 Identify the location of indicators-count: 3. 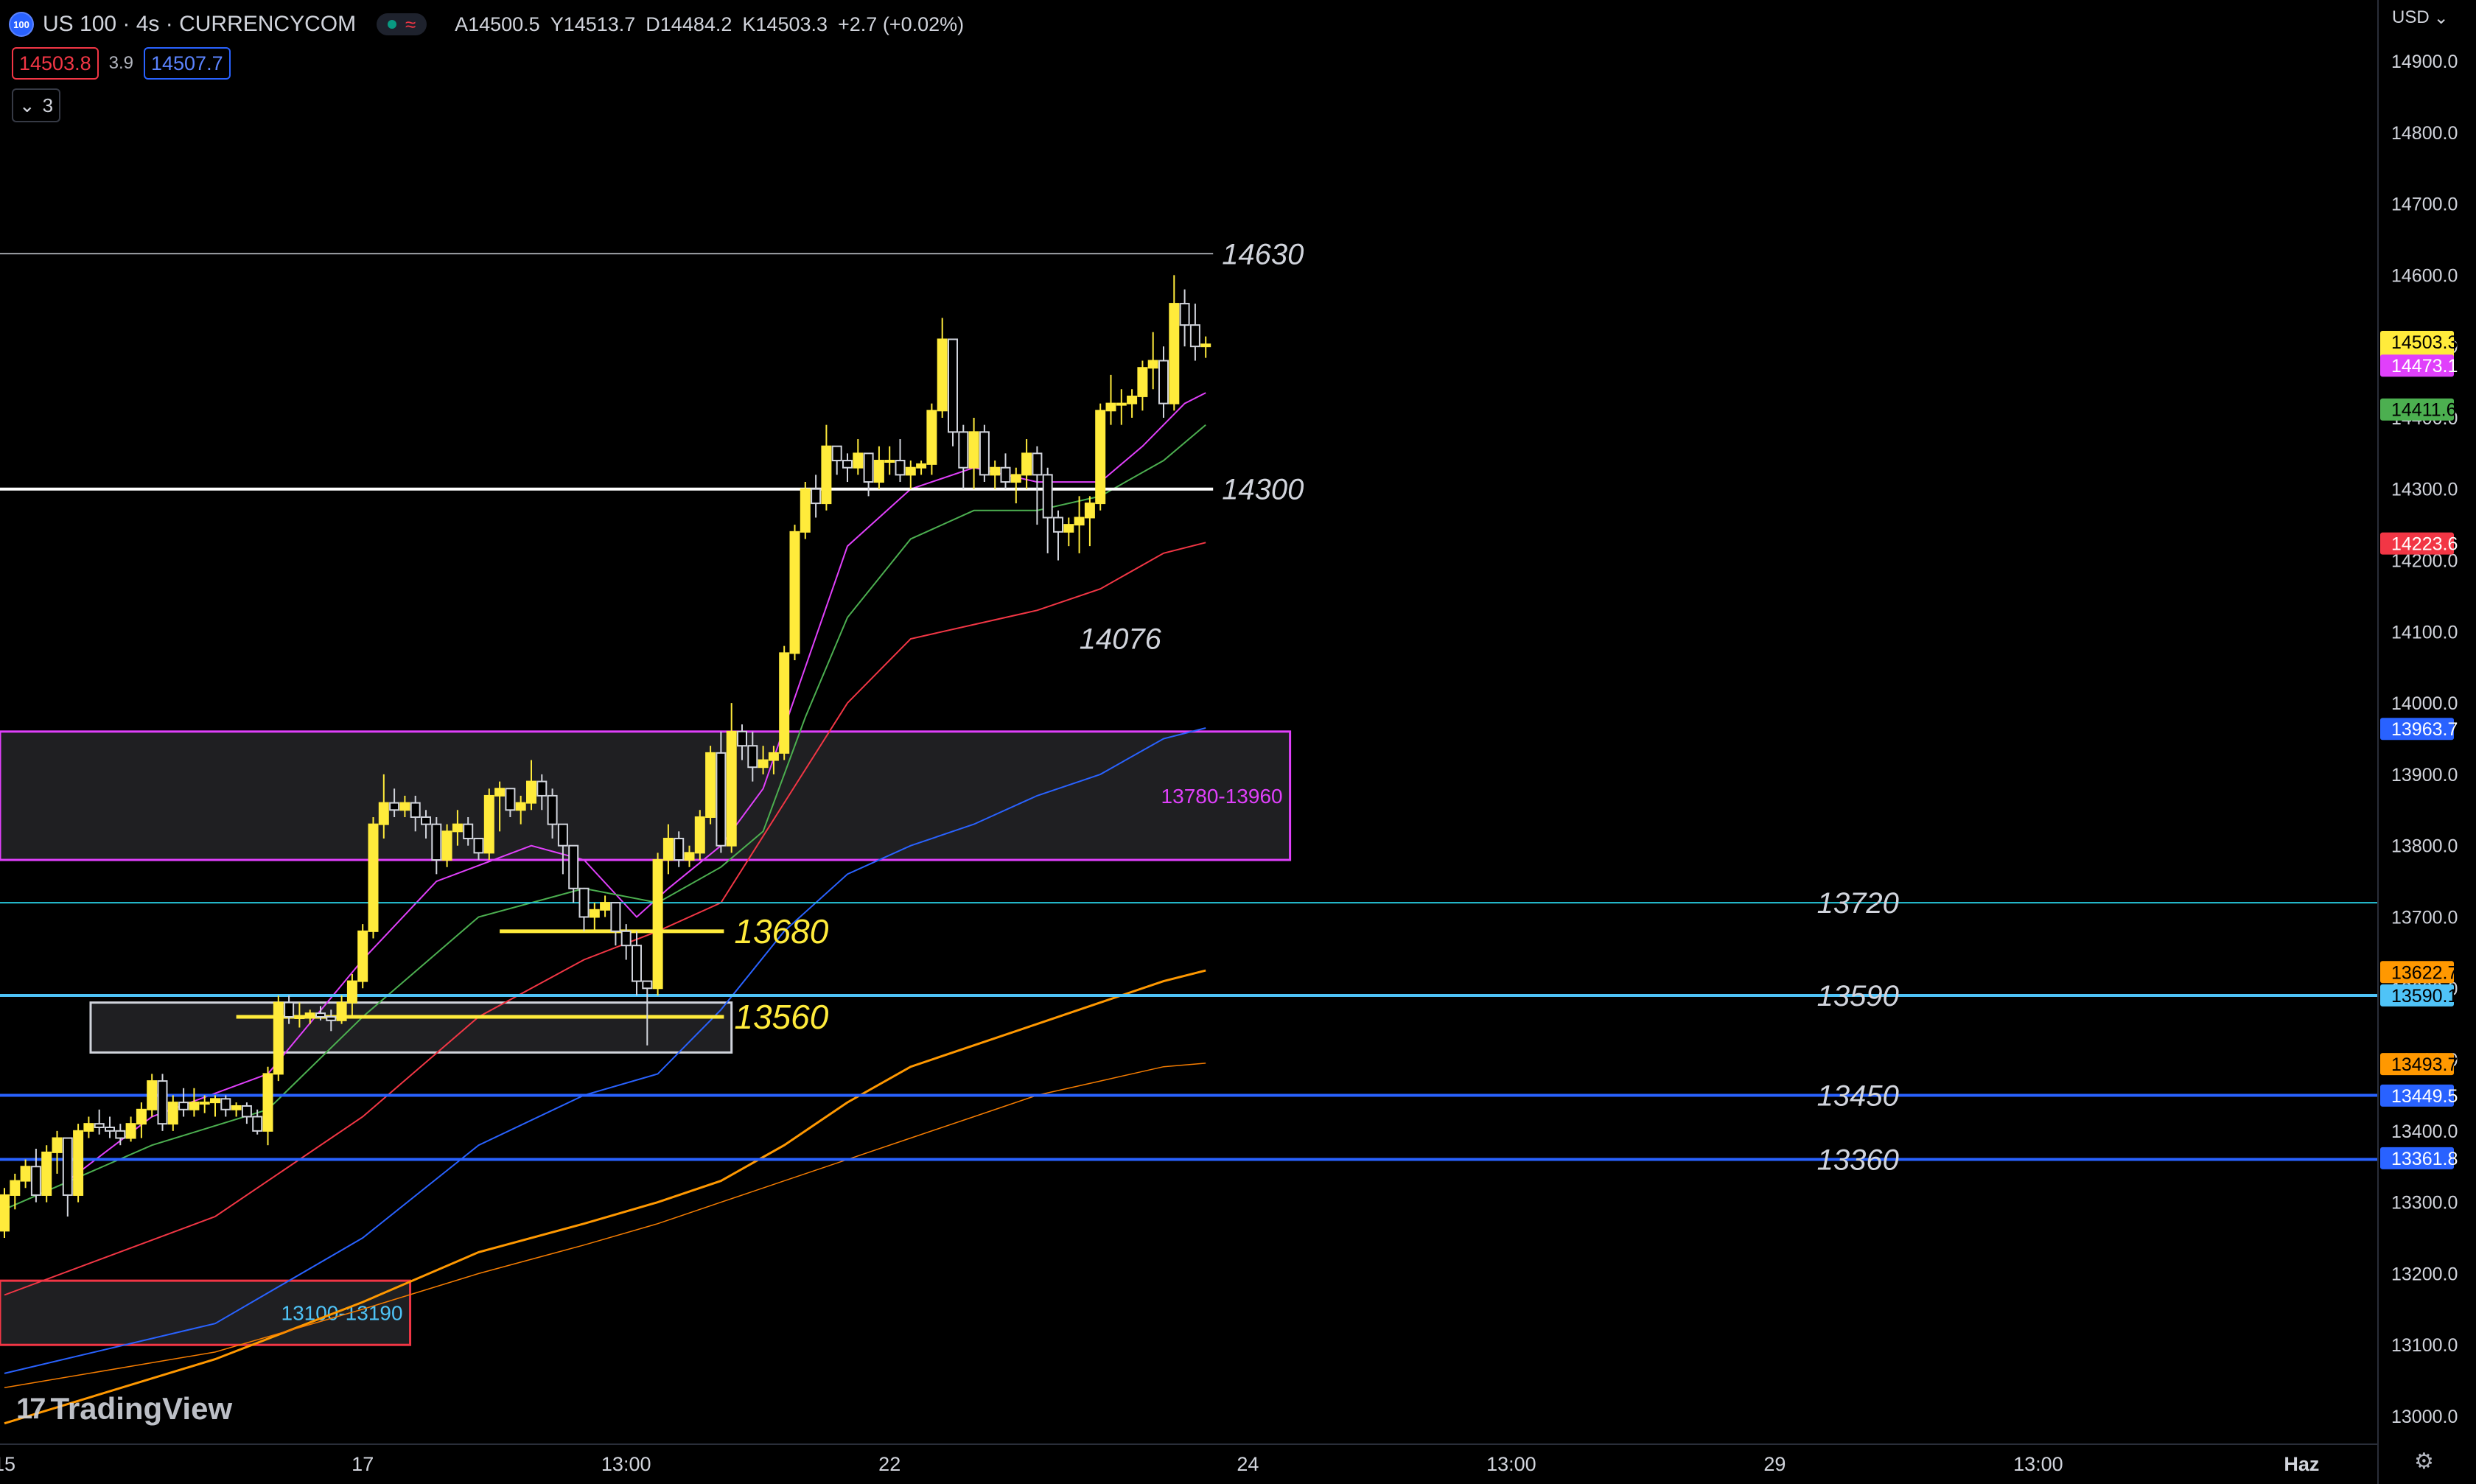
(48, 105).